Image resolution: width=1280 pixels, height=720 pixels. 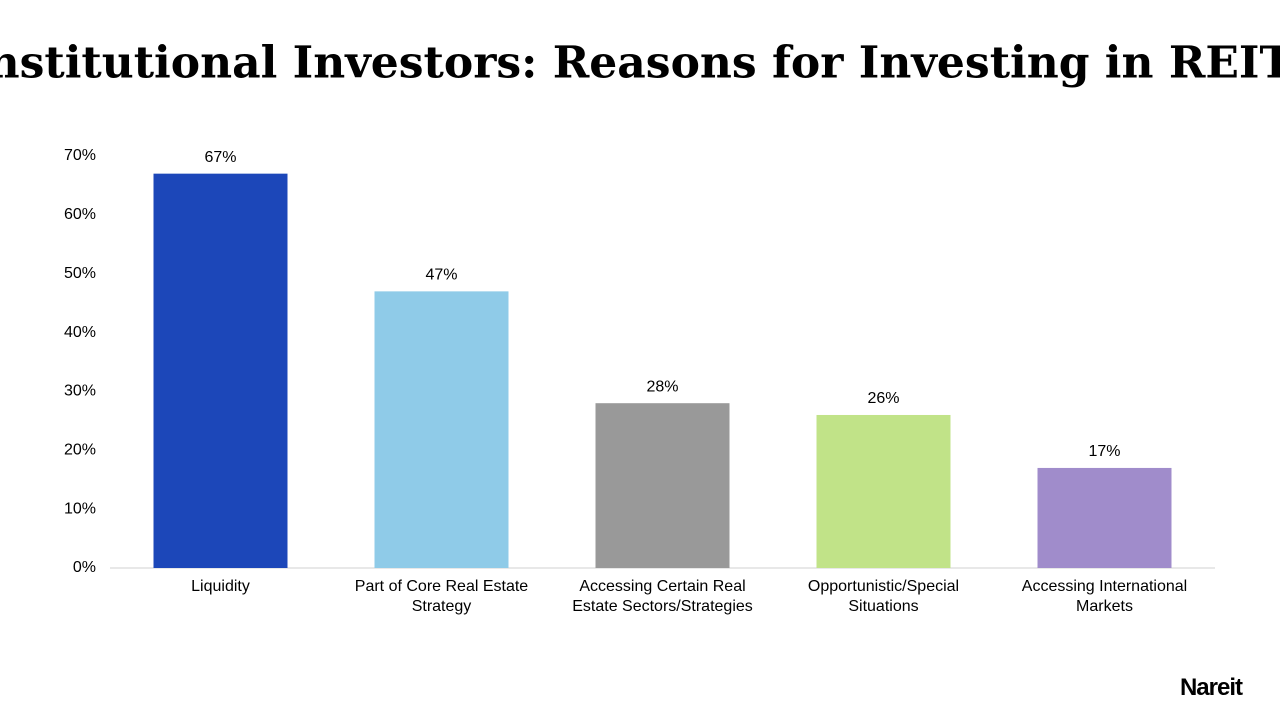 I want to click on x-tick-label: Opportunistic/Special Situations, so click(x=883, y=596).